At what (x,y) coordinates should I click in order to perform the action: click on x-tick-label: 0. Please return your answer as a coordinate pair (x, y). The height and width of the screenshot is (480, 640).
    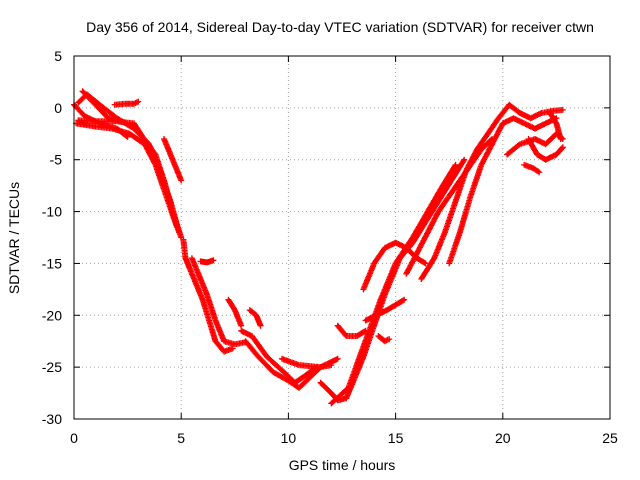
    Looking at the image, I should click on (74, 438).